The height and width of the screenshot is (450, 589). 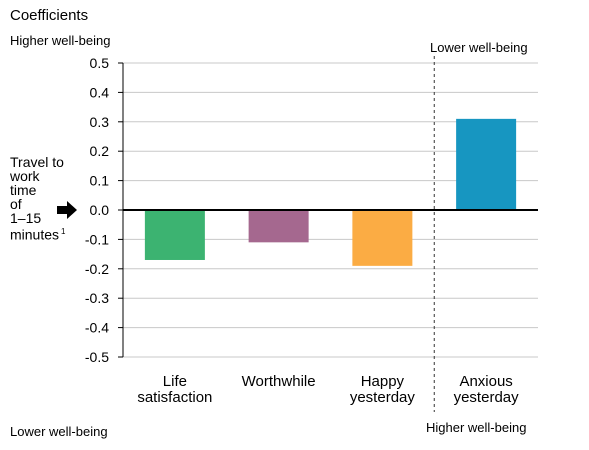 What do you see at coordinates (60, 40) in the screenshot?
I see `left-top-note: Higher well-being` at bounding box center [60, 40].